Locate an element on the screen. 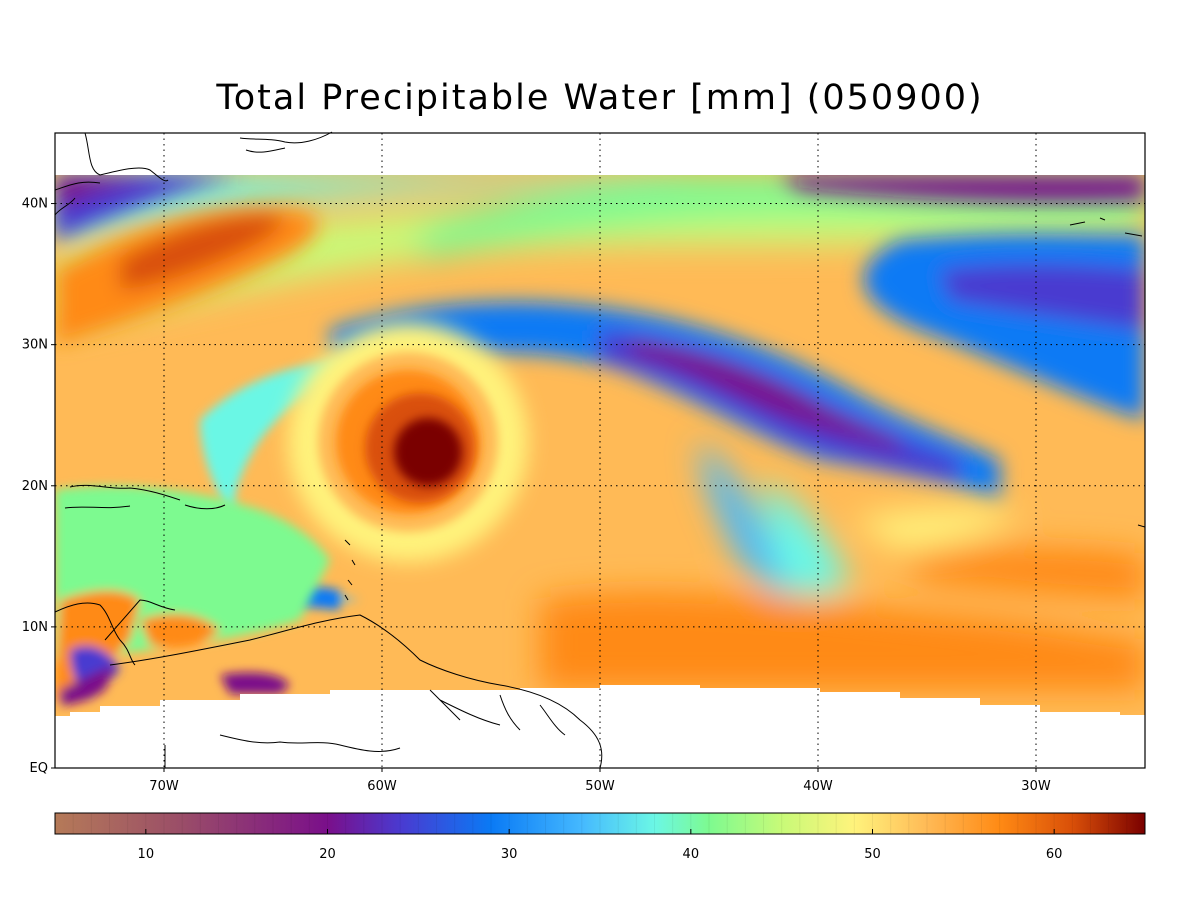  tpw-caribbean is located at coordinates (192, 595).